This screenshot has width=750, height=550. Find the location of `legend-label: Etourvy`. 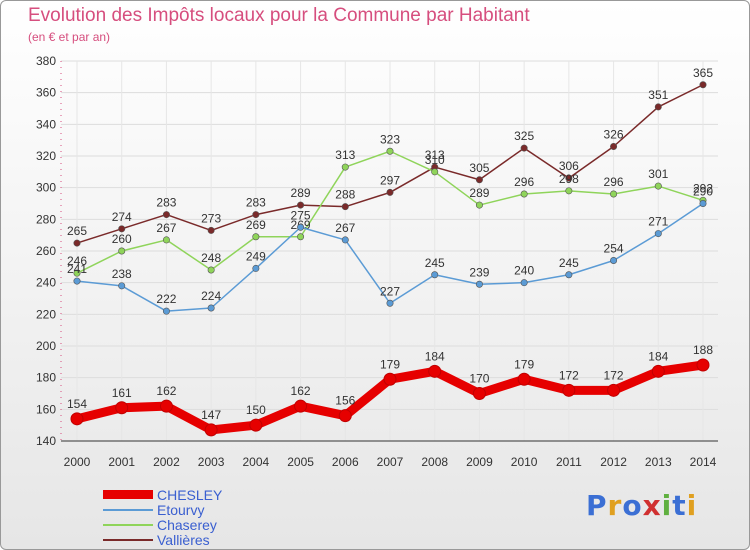

legend-label: Etourvy is located at coordinates (181, 509).